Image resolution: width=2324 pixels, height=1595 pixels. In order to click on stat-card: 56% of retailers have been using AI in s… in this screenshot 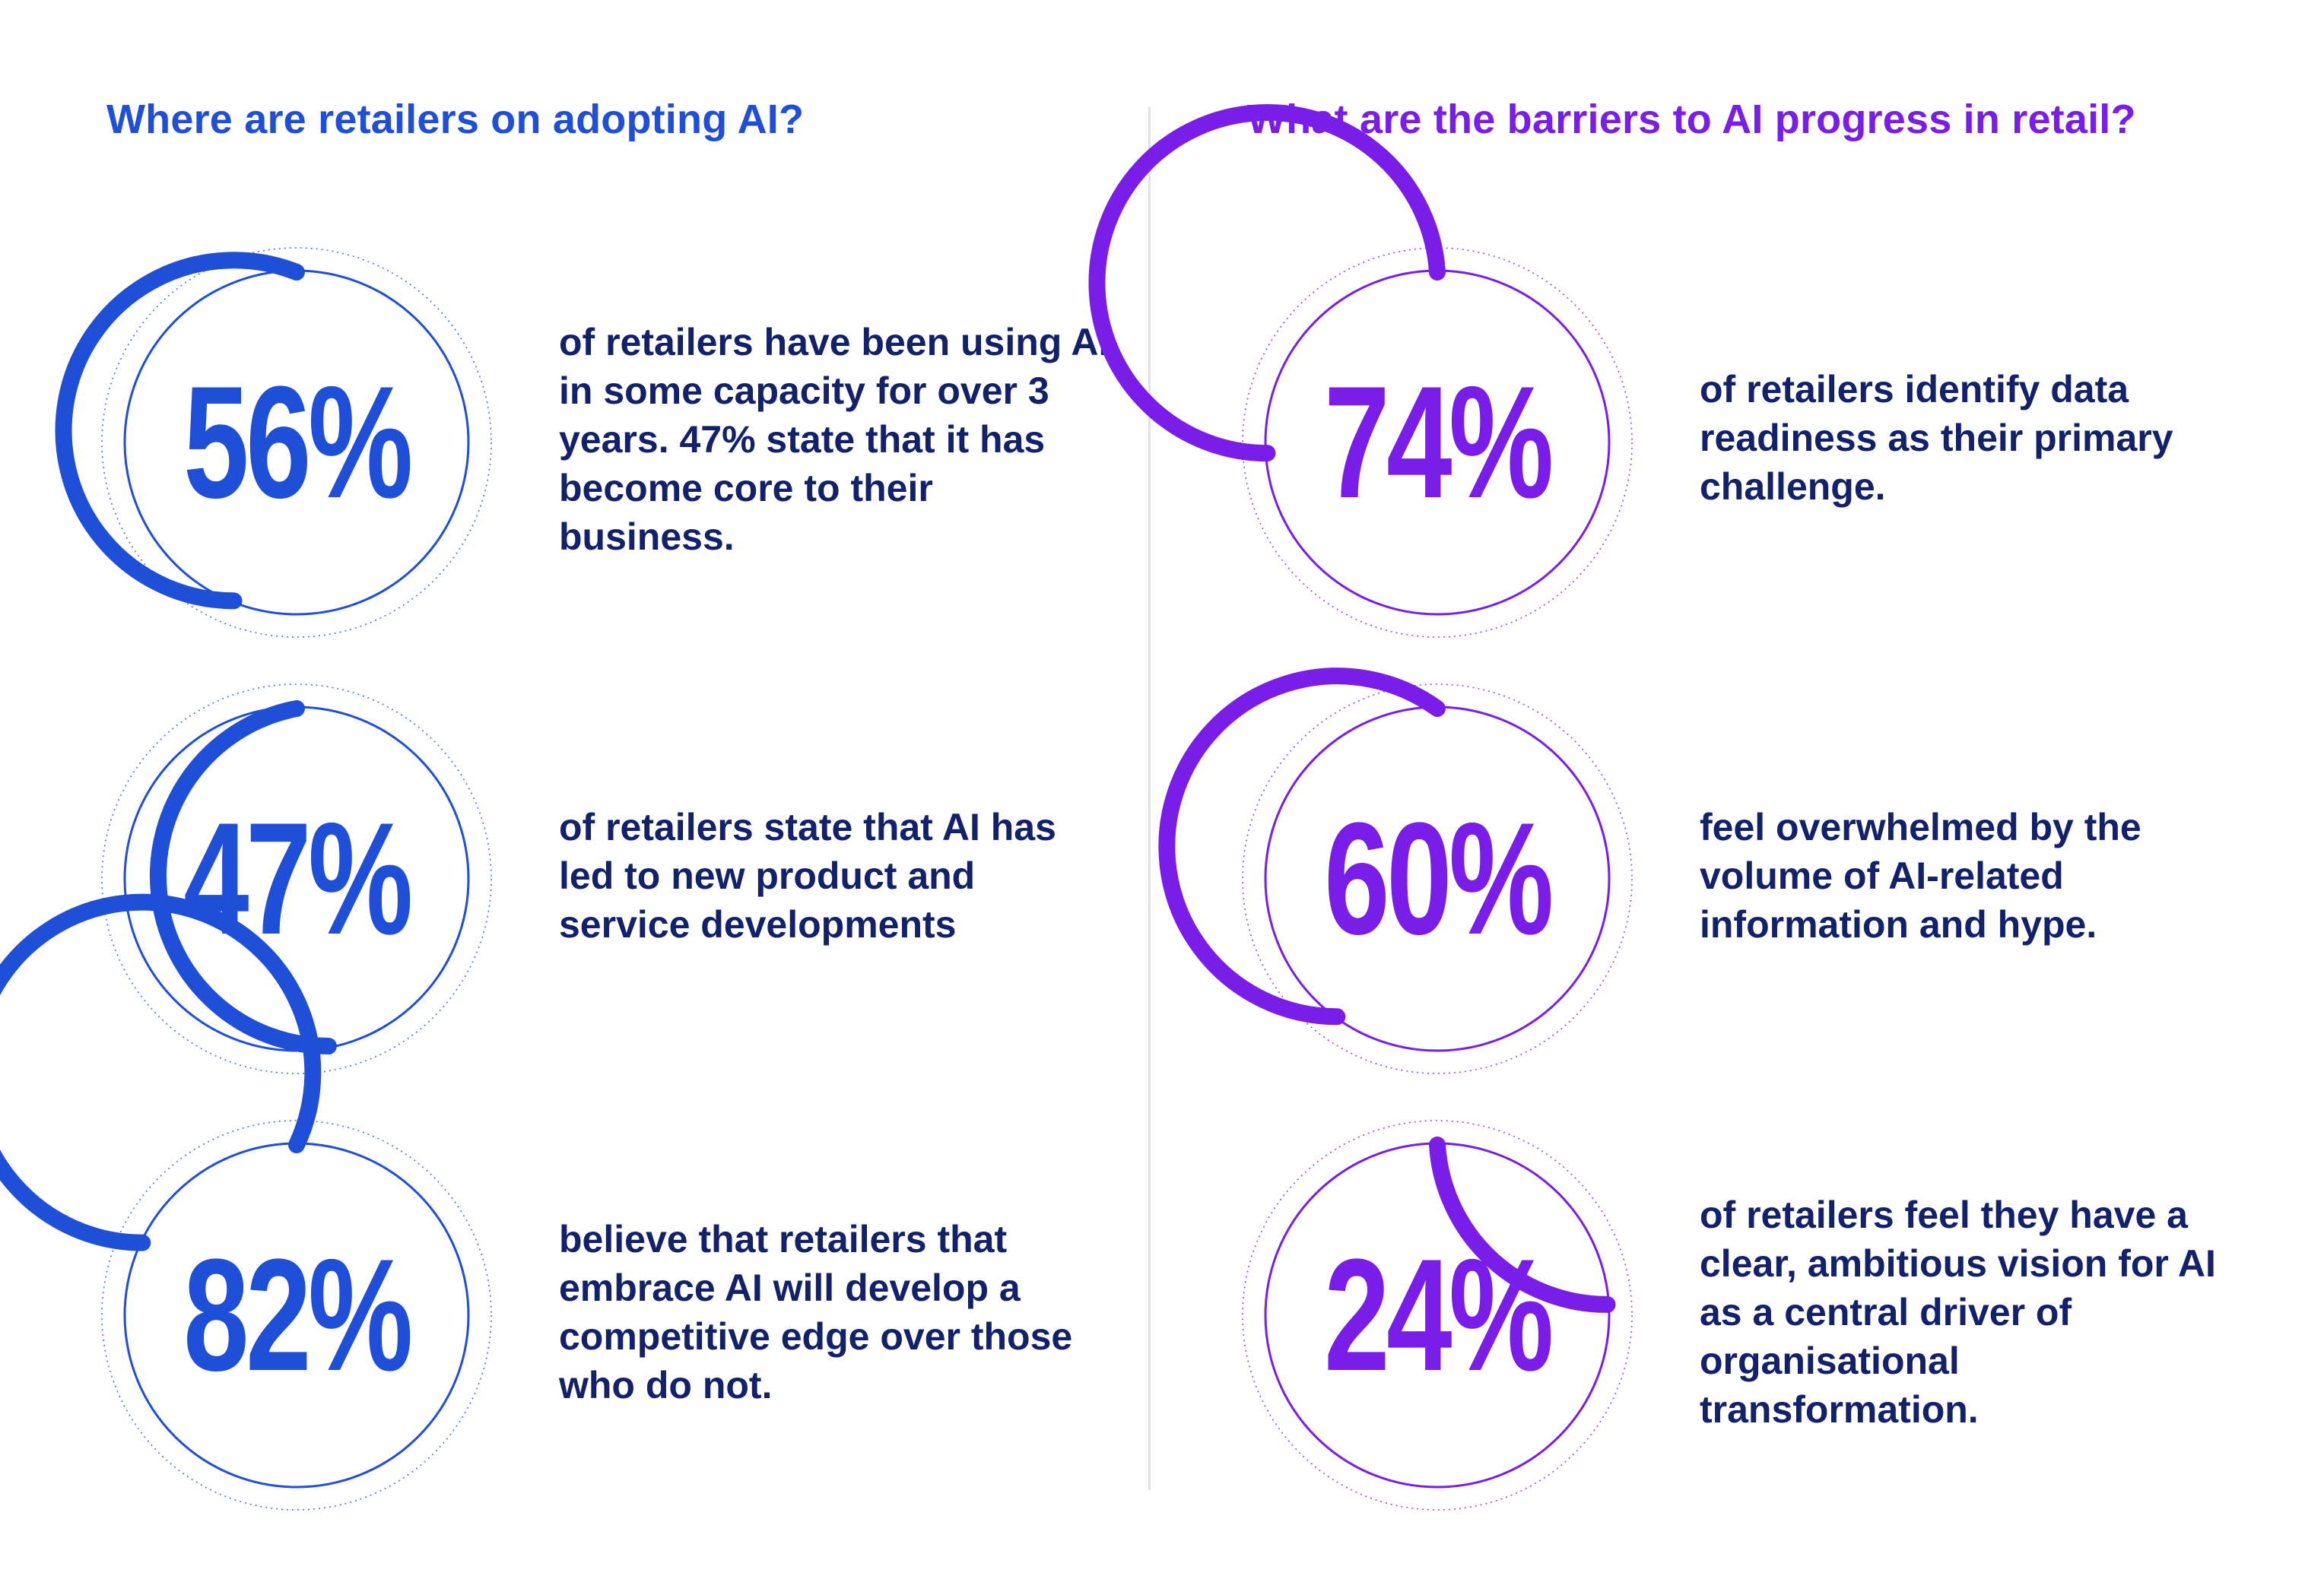, I will do `click(562, 442)`.